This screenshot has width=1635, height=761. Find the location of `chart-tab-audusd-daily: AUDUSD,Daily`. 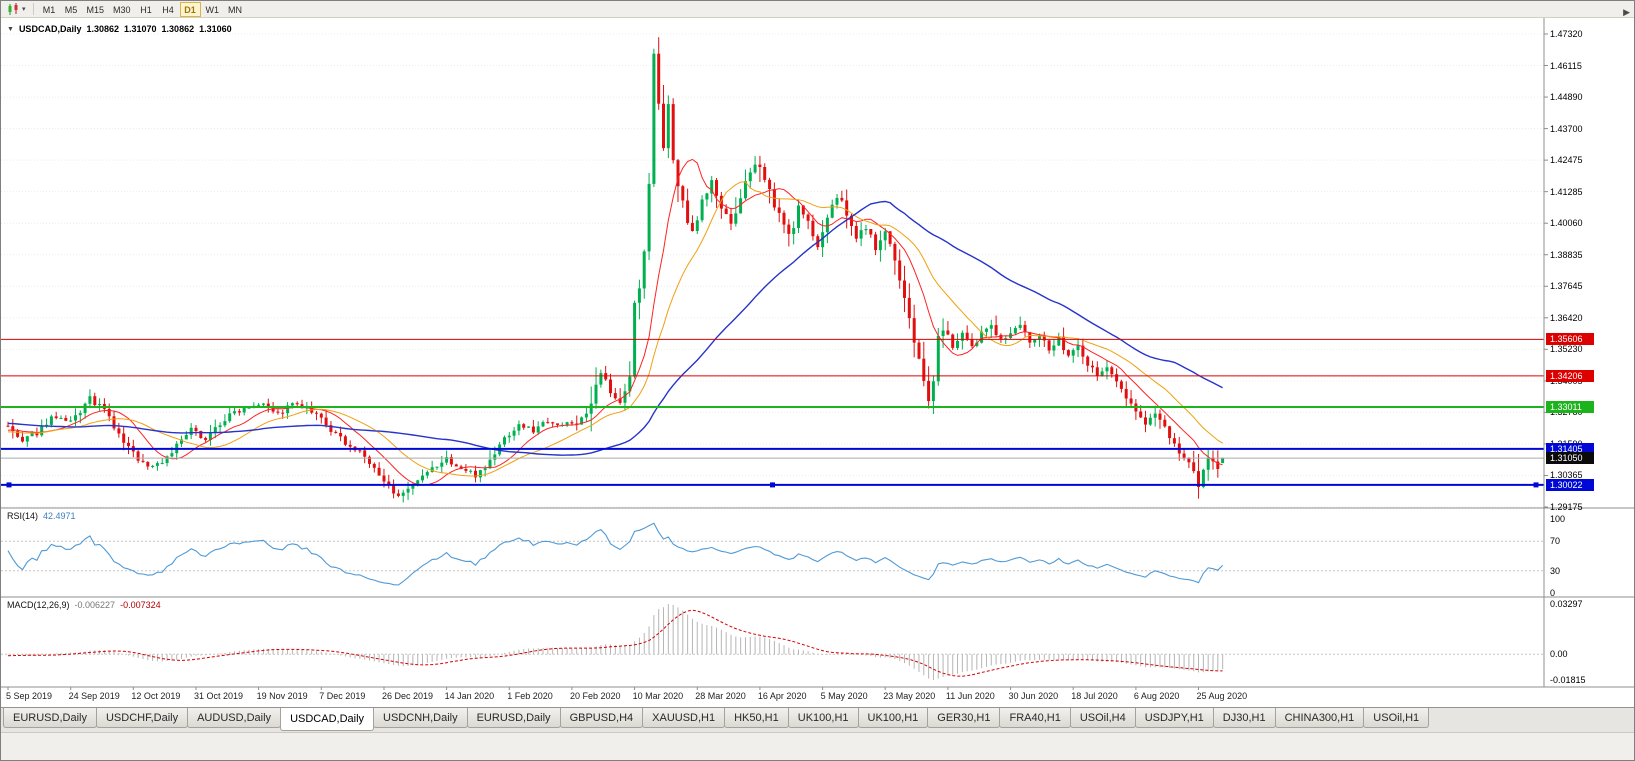

chart-tab-audusd-daily: AUDUSD,Daily is located at coordinates (234, 718).